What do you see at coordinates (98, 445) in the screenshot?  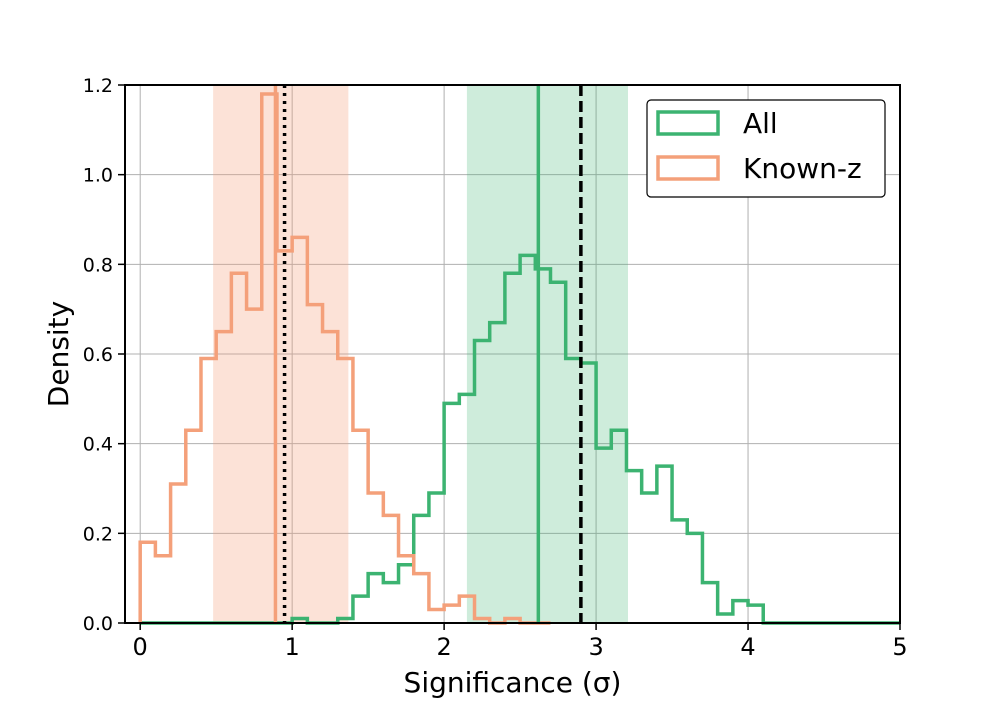 I see `y-tick-label: 0.4` at bounding box center [98, 445].